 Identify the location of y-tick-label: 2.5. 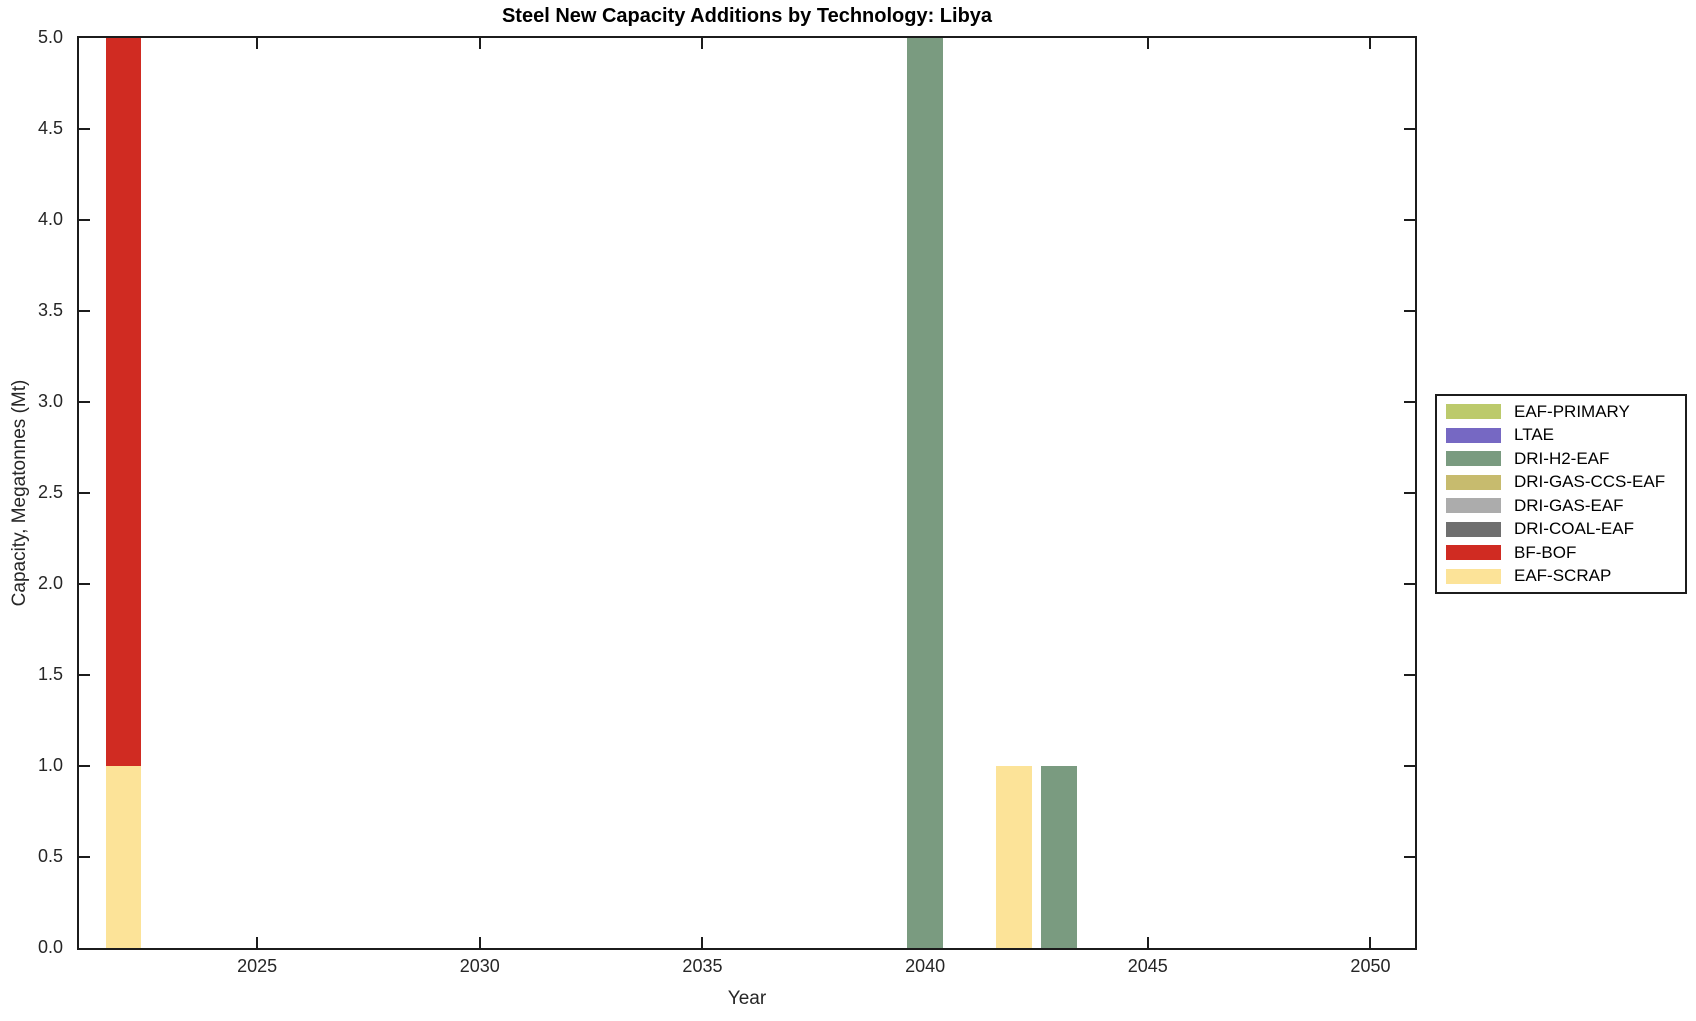
(50, 492).